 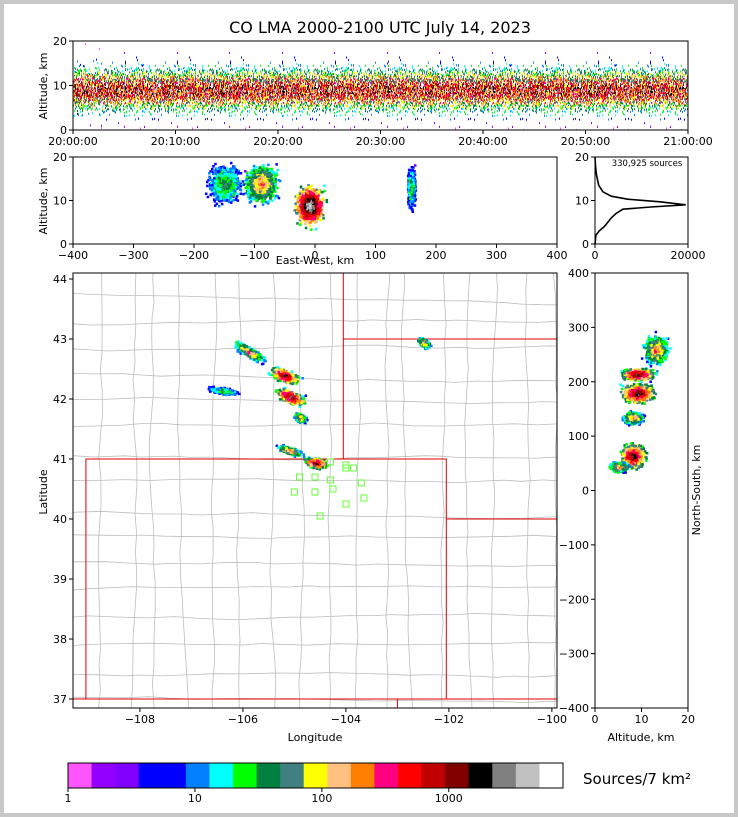 What do you see at coordinates (578, 273) in the screenshot?
I see `north-south-ytick-label: 400` at bounding box center [578, 273].